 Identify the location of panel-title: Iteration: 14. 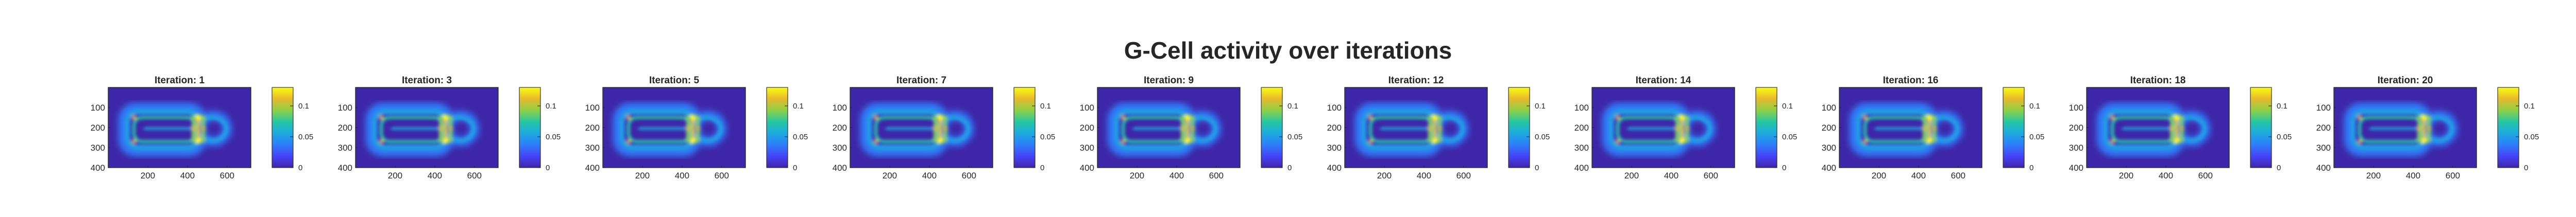
(1663, 81).